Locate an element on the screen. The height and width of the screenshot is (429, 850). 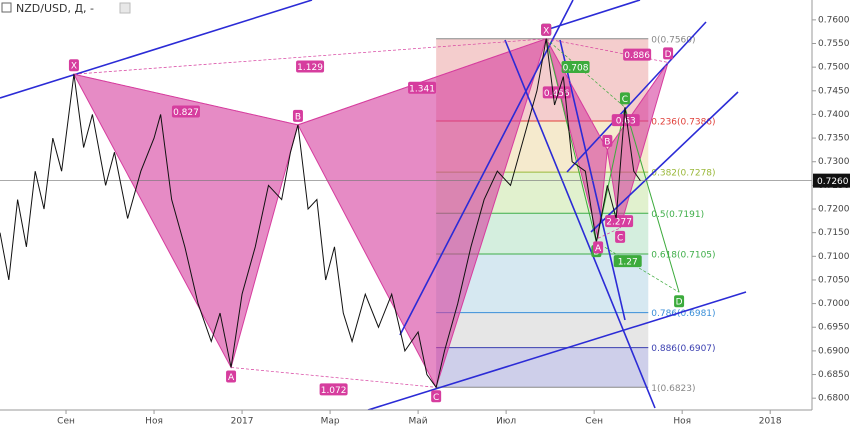
fib-label: 0.382(0.7278) is located at coordinates (683, 174).